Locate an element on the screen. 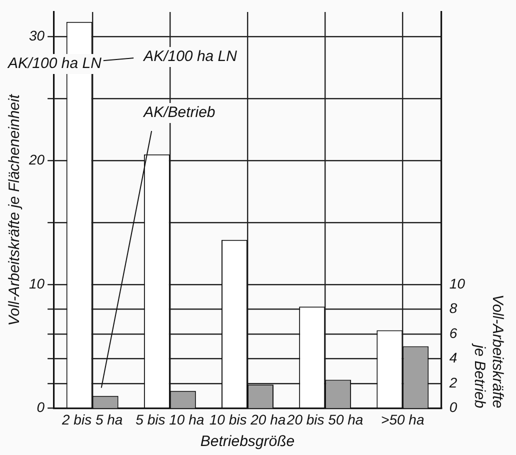  y-tick-label: 30 is located at coordinates (36, 36).